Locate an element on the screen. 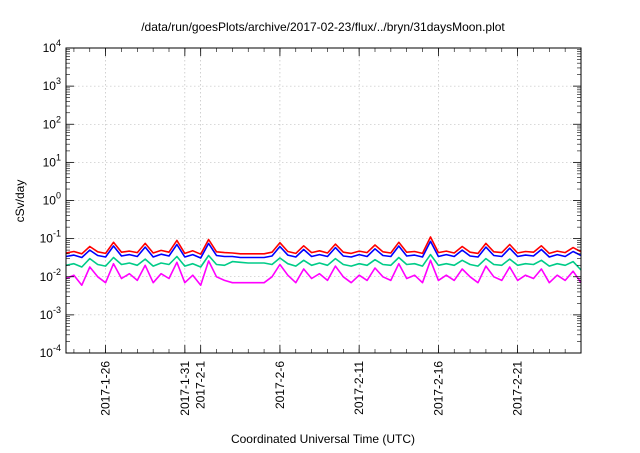 The image size is (640, 453). y-tick-label: 10⁻¹ is located at coordinates (50, 237).